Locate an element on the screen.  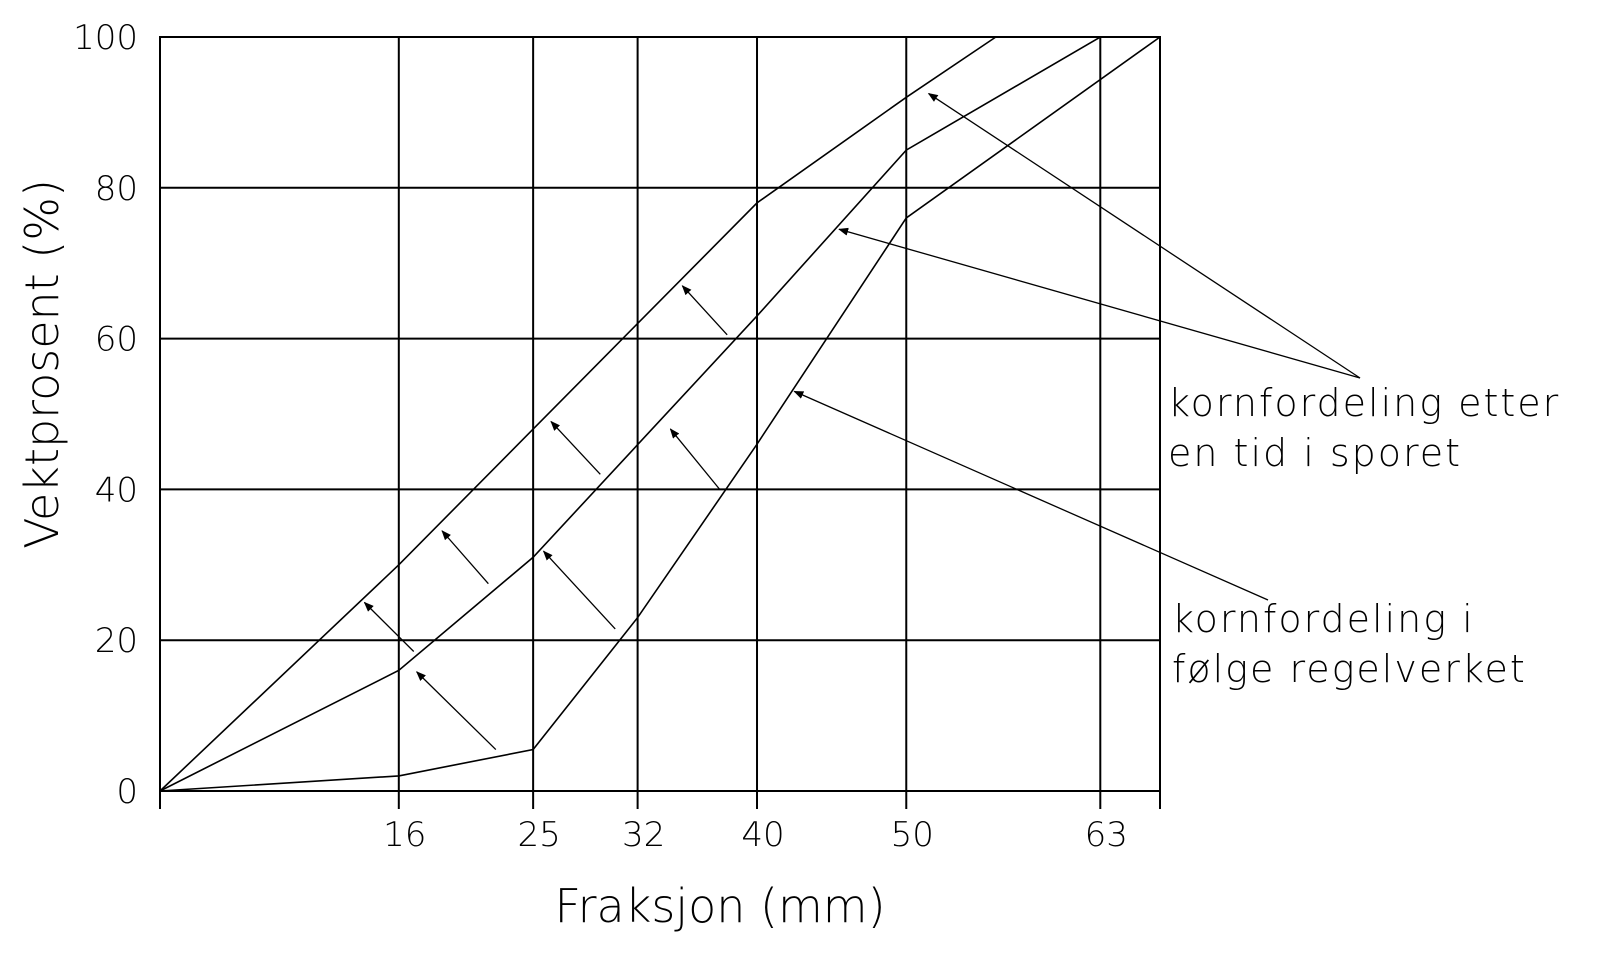
y-tick-label-60: 60 is located at coordinates (116, 340).